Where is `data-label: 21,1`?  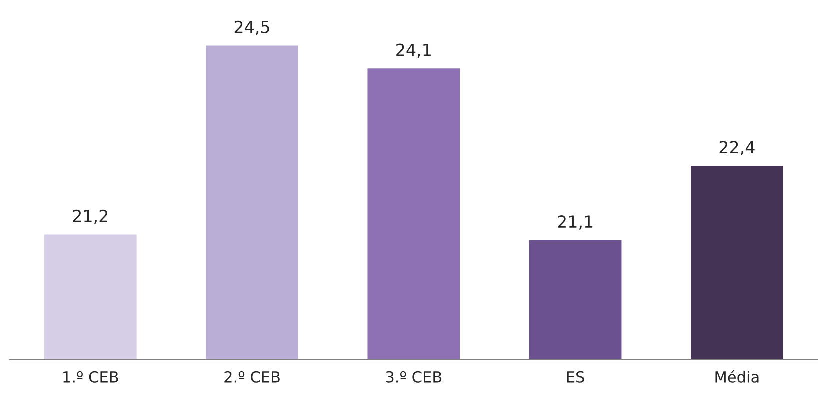 data-label: 21,1 is located at coordinates (575, 223).